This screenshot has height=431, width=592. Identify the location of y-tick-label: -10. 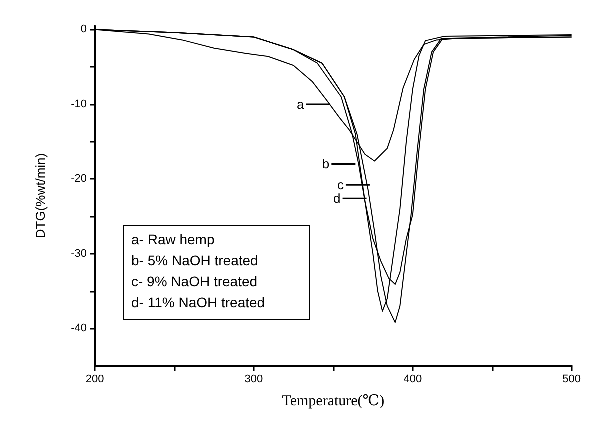
(79, 104).